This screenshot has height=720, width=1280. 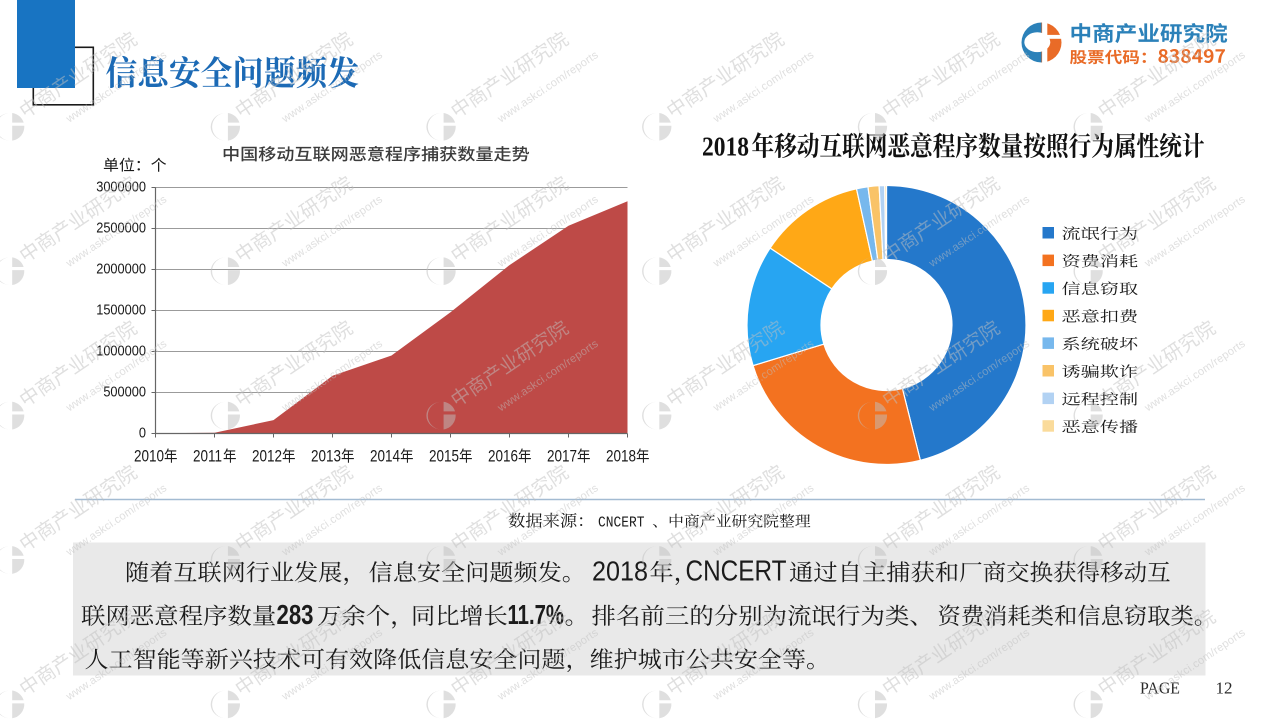 I want to click on svg-text: 2013, so click(x=326, y=456).